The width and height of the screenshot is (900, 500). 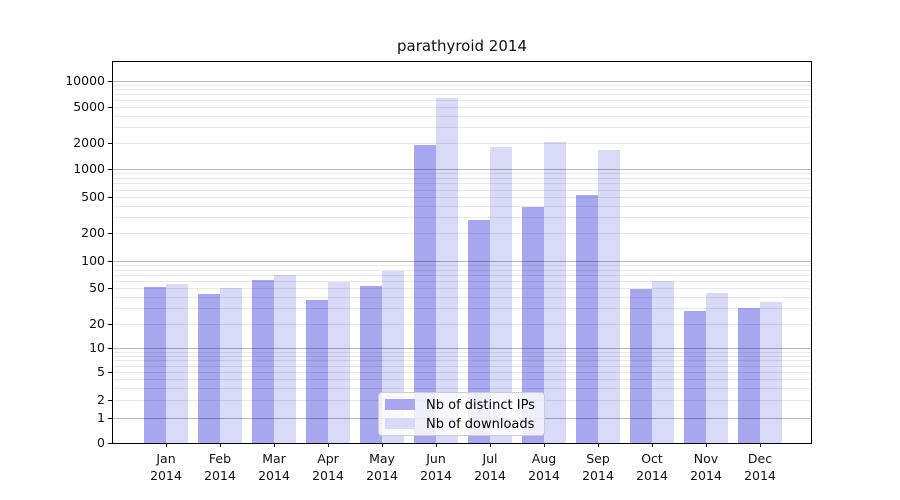 I want to click on gridline-minor-2000, so click(x=462, y=143).